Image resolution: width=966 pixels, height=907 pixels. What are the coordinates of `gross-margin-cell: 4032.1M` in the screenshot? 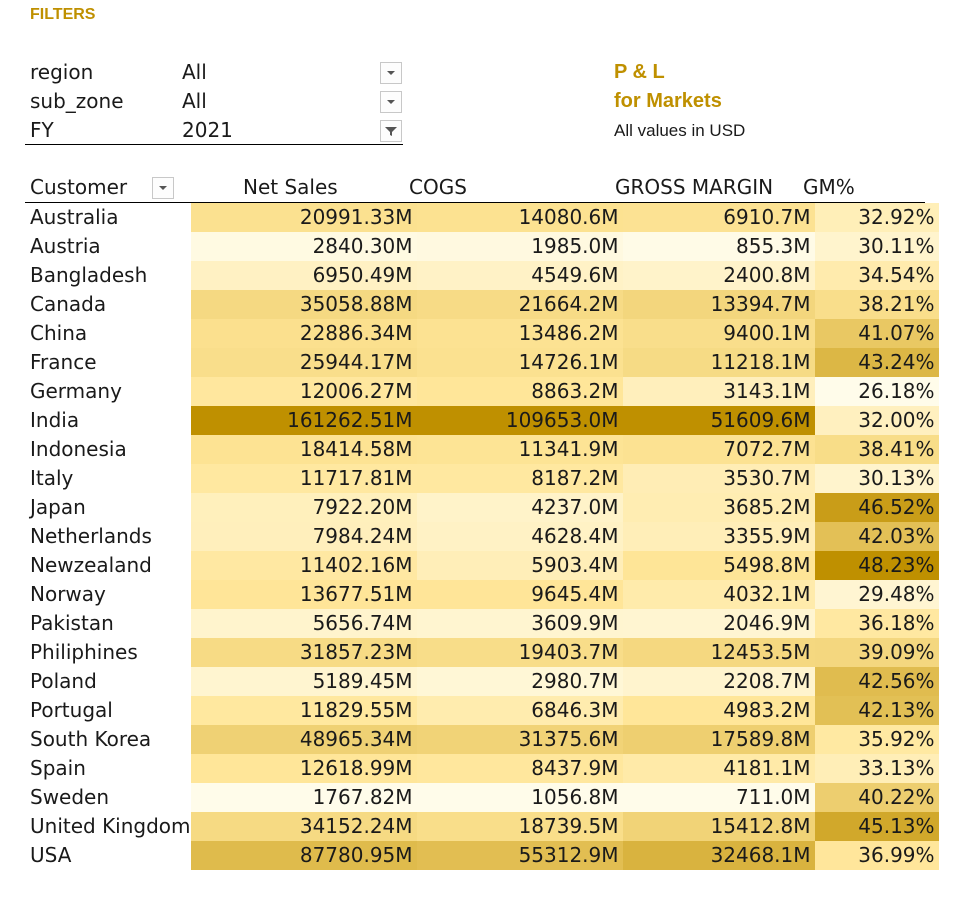 It's located at (718, 594).